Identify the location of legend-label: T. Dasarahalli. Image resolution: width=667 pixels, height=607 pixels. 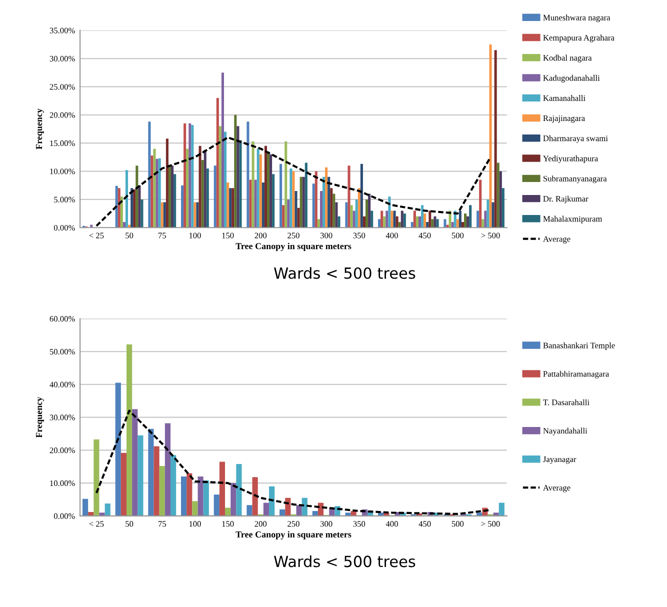
(566, 402).